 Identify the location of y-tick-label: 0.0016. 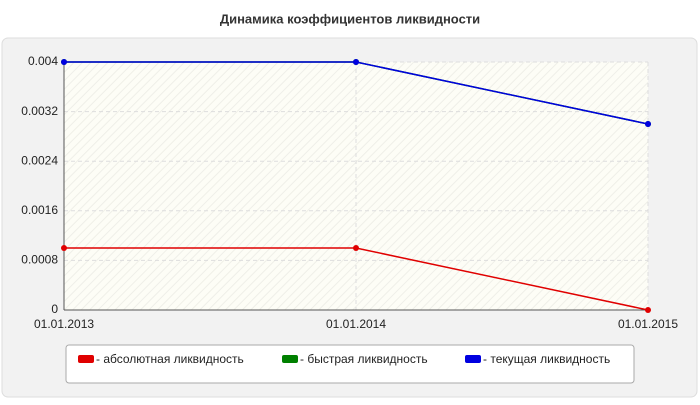
(39, 210).